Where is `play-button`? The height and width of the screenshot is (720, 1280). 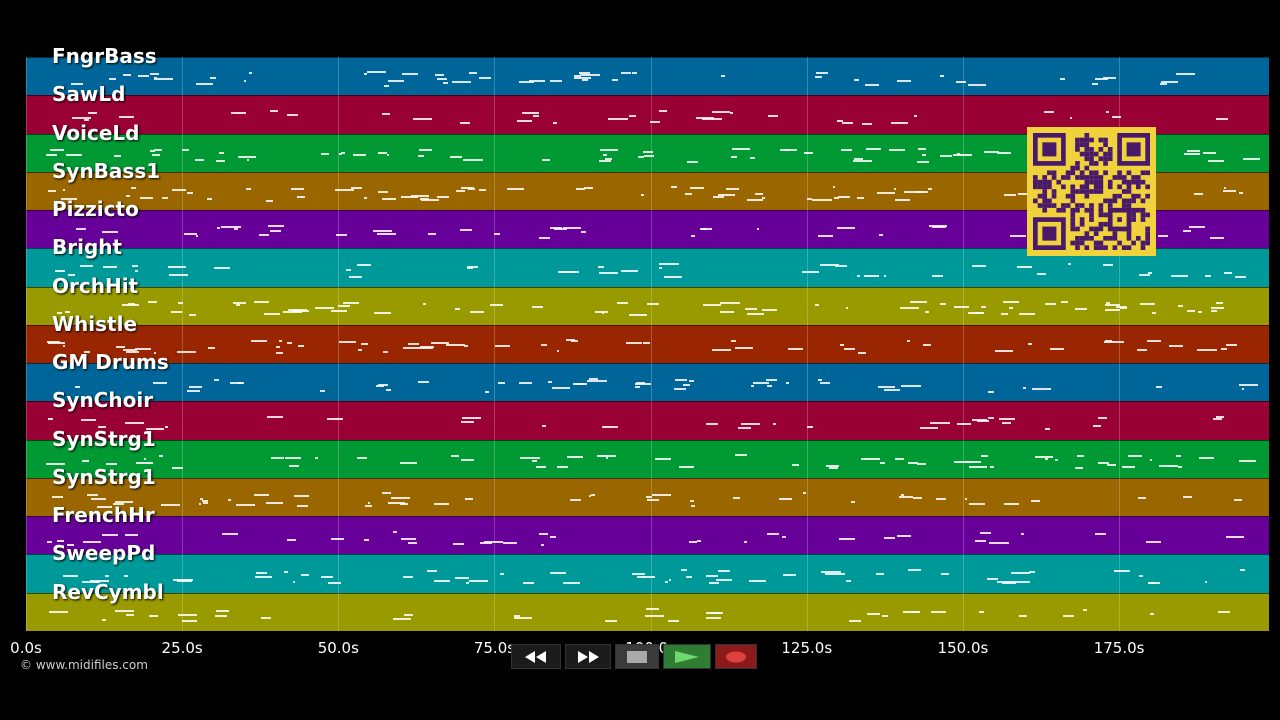 play-button is located at coordinates (687, 656).